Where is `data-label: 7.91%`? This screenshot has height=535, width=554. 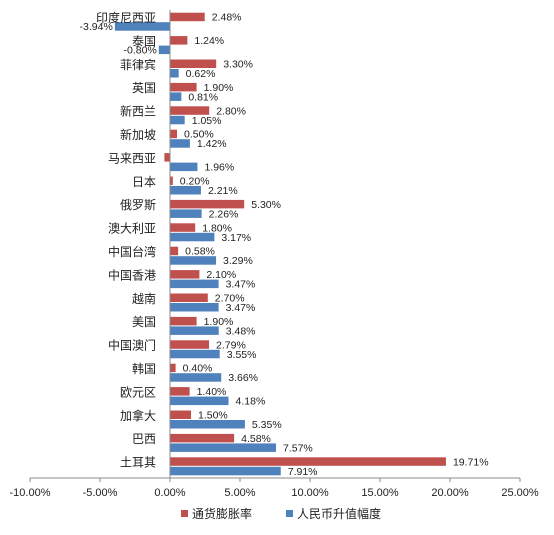
data-label: 7.91% is located at coordinates (303, 472).